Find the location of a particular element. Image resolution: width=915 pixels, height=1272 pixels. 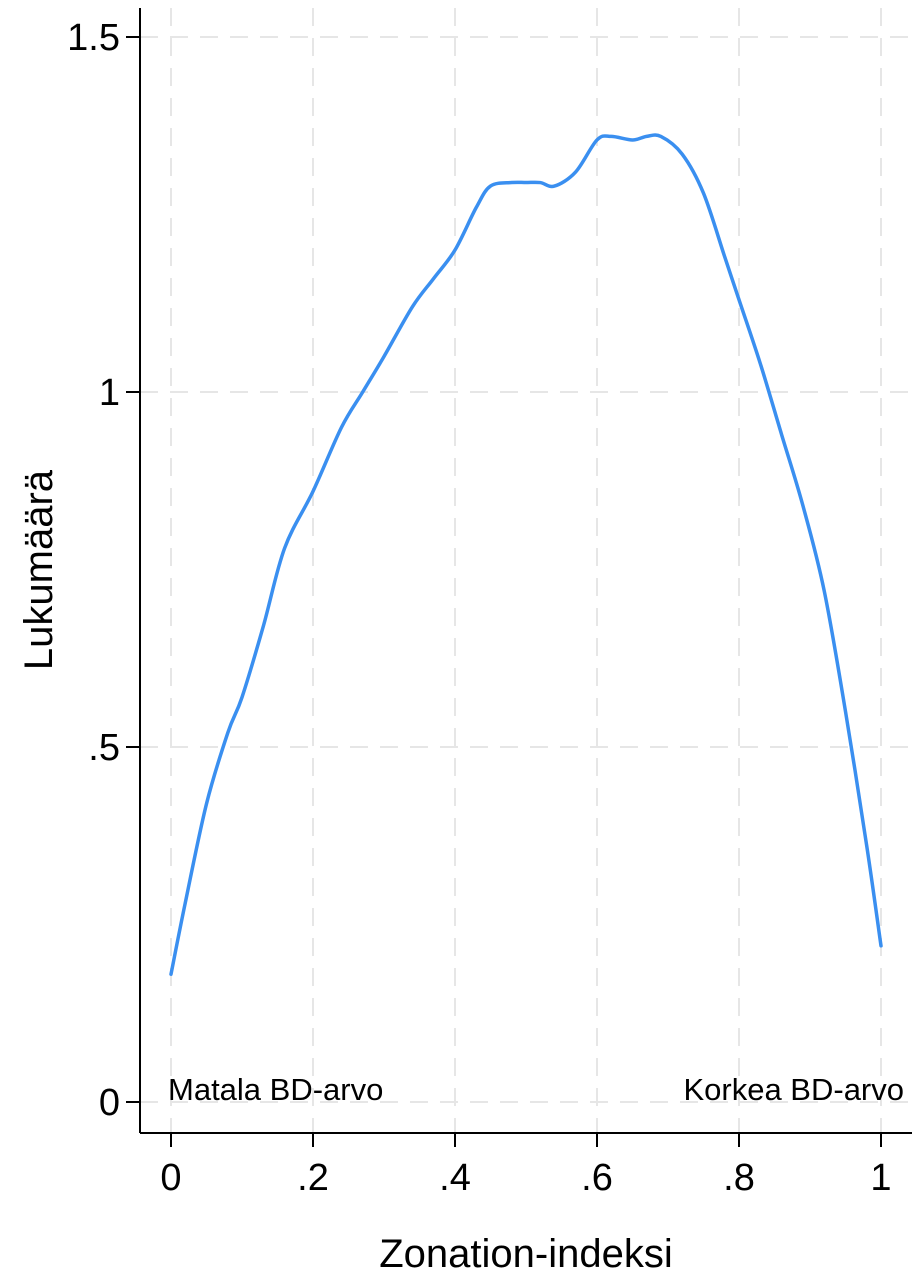

y-tick-label: 1.5 is located at coordinates (93, 38).